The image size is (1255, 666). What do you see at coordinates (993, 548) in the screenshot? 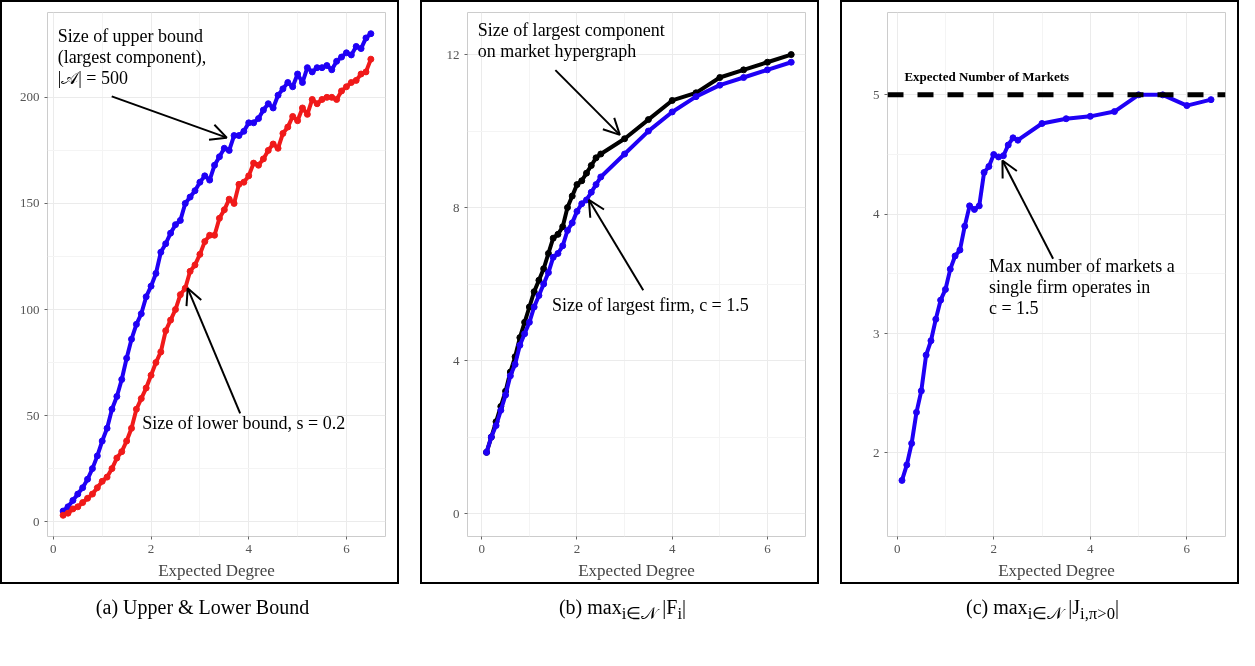
I see `x-tick-label: 2` at bounding box center [993, 548].